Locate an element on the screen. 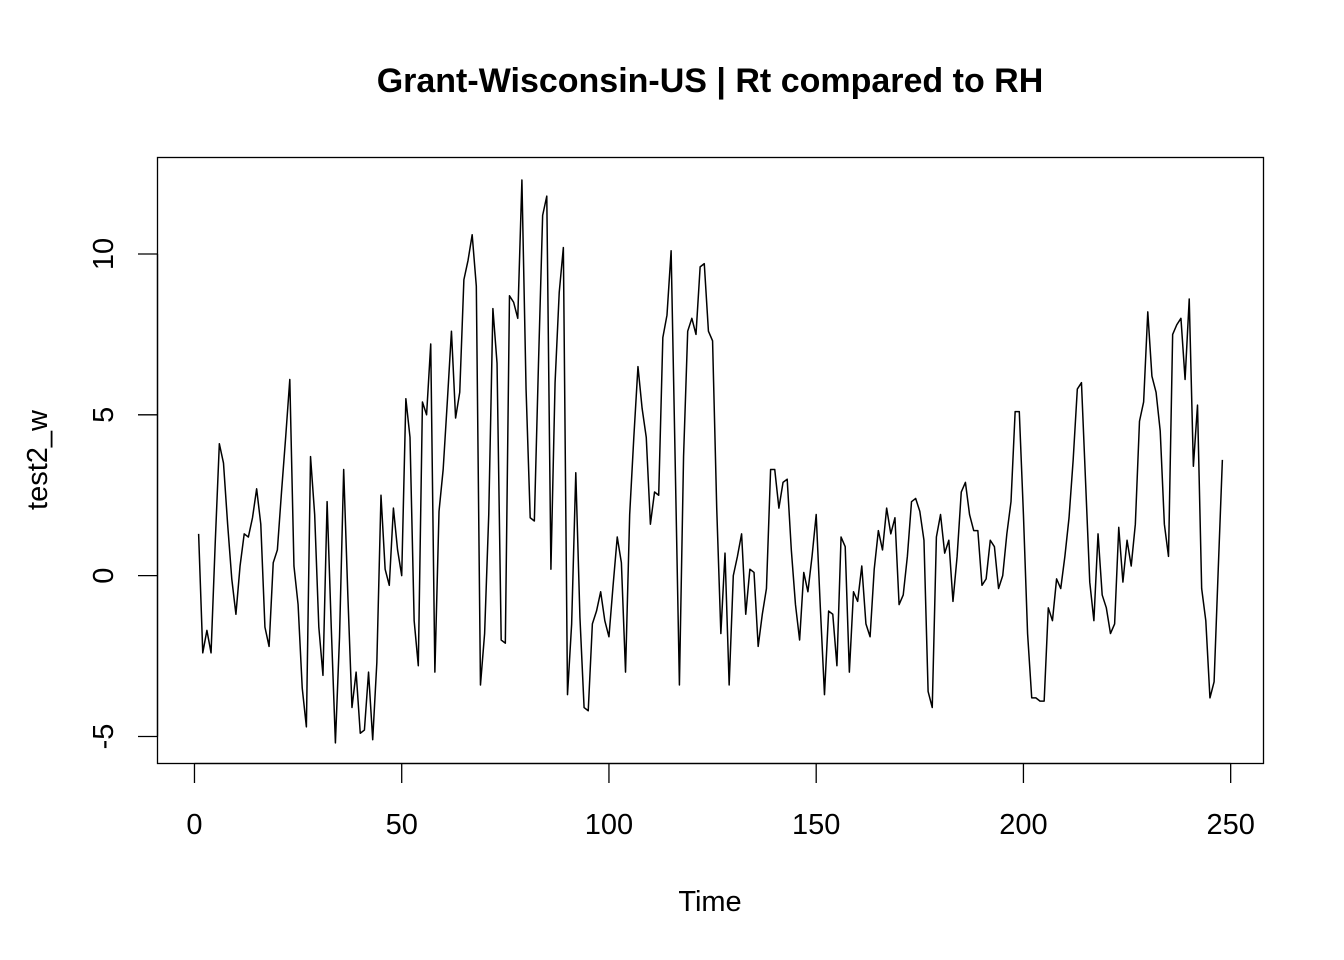 The image size is (1344, 960). y-tick-label: -5 is located at coordinates (104, 737).